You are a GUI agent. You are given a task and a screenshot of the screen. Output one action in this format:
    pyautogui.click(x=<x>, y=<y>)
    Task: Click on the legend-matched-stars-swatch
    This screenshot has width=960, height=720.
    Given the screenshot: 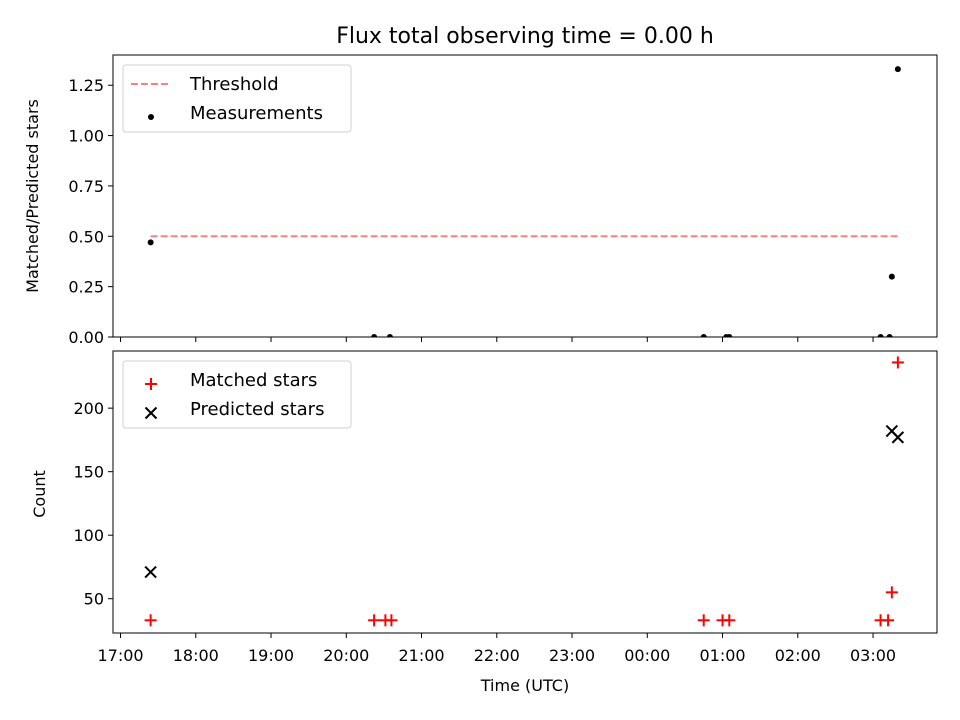 What is the action you would take?
    pyautogui.click(x=151, y=384)
    